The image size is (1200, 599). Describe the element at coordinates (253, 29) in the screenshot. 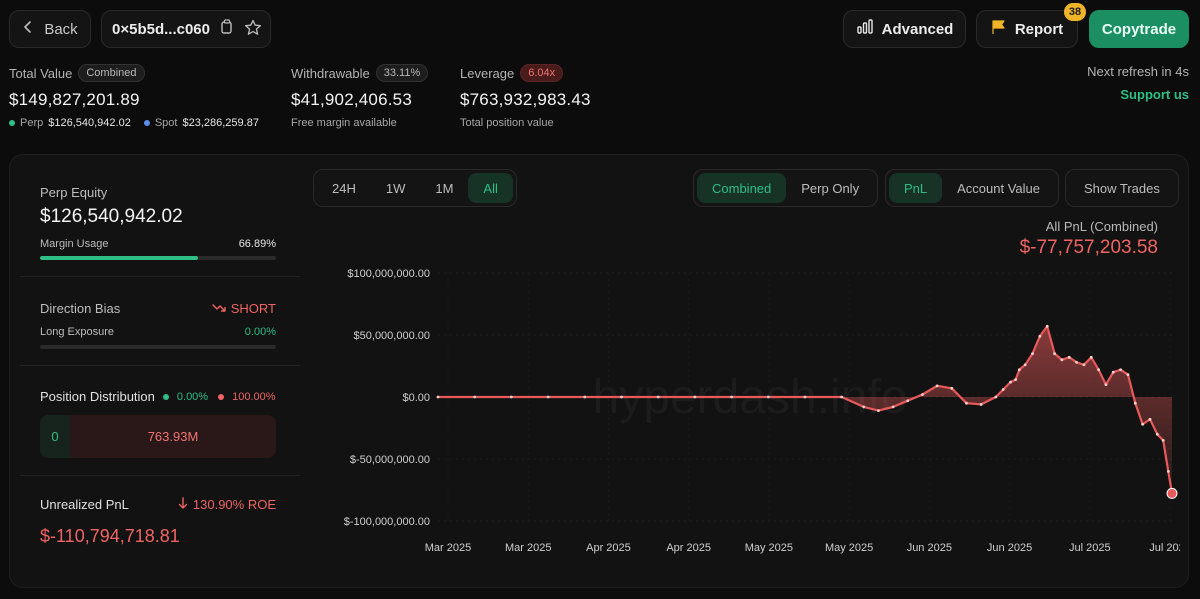

I see `star-icon` at that location.